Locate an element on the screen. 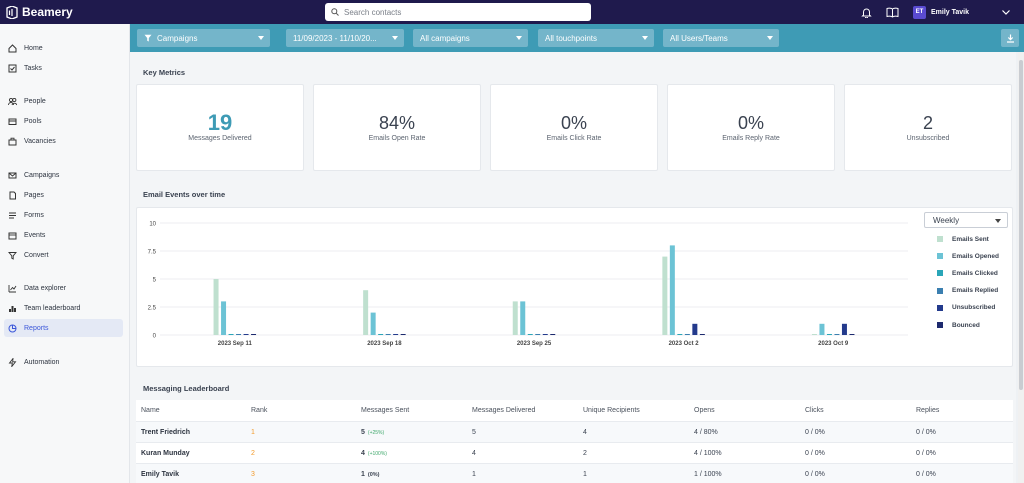  sidebar-item-label: Pages is located at coordinates (34, 195).